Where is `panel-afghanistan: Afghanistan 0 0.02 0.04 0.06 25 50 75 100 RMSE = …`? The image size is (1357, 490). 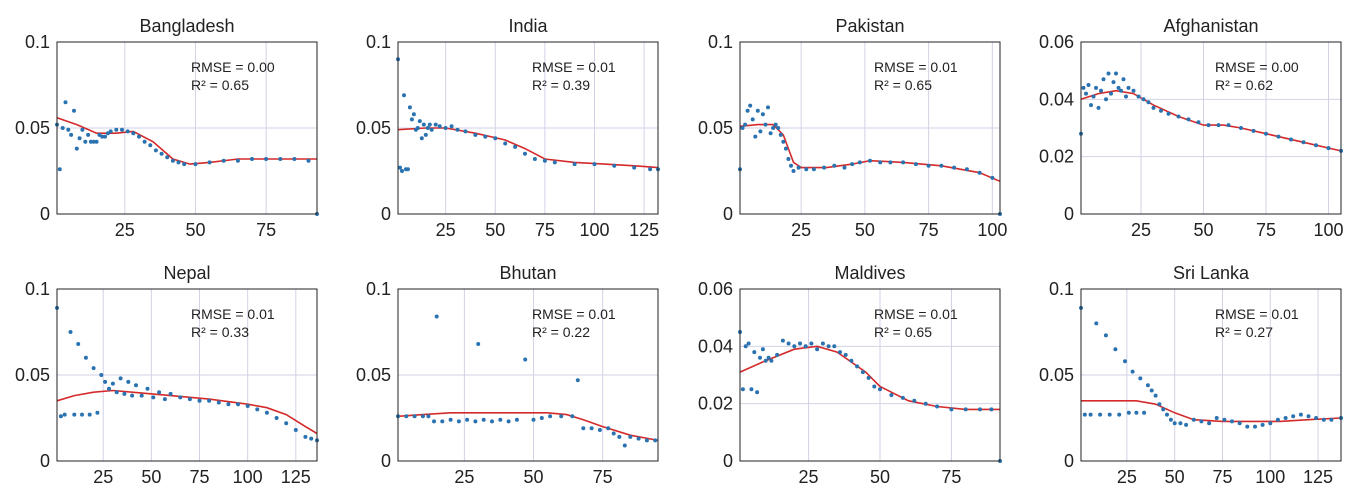
panel-afghanistan: Afghanistan 0 0.02 0.04 0.06 25 50 75 100 RMSE = … is located at coordinates (1191, 128).